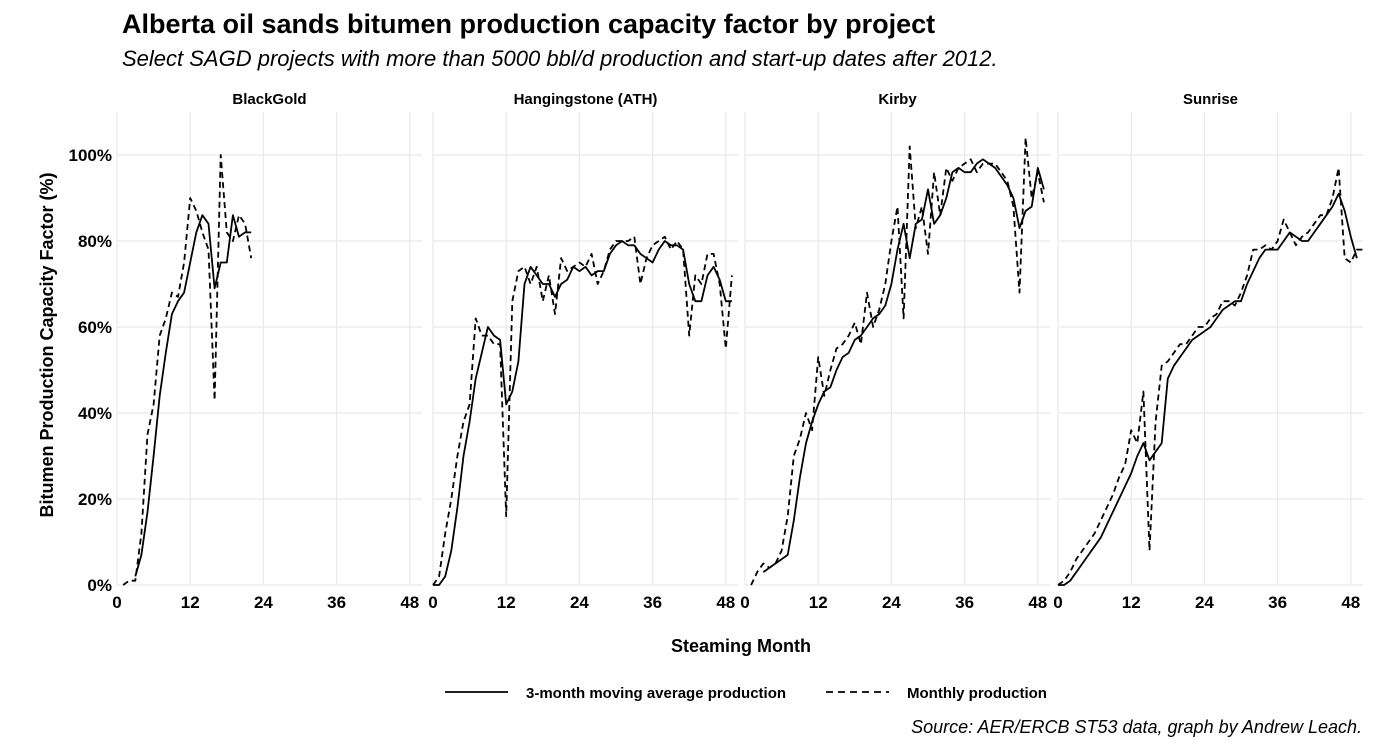 The image size is (1400, 750). I want to click on y-tick-label: 40%, so click(95, 413).